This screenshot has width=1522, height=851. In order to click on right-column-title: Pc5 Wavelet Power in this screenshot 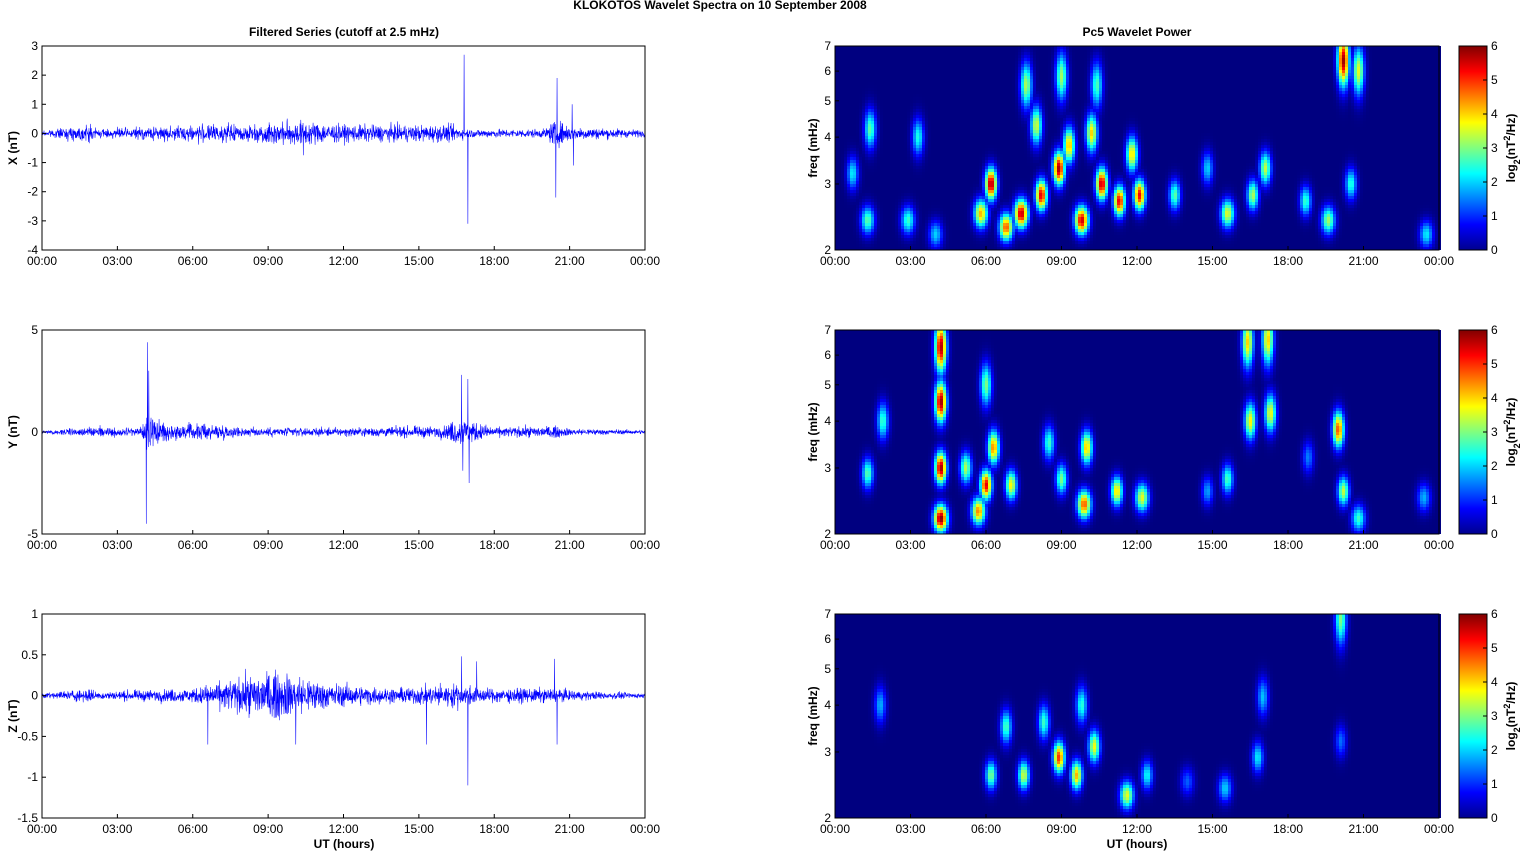, I will do `click(1137, 32)`.